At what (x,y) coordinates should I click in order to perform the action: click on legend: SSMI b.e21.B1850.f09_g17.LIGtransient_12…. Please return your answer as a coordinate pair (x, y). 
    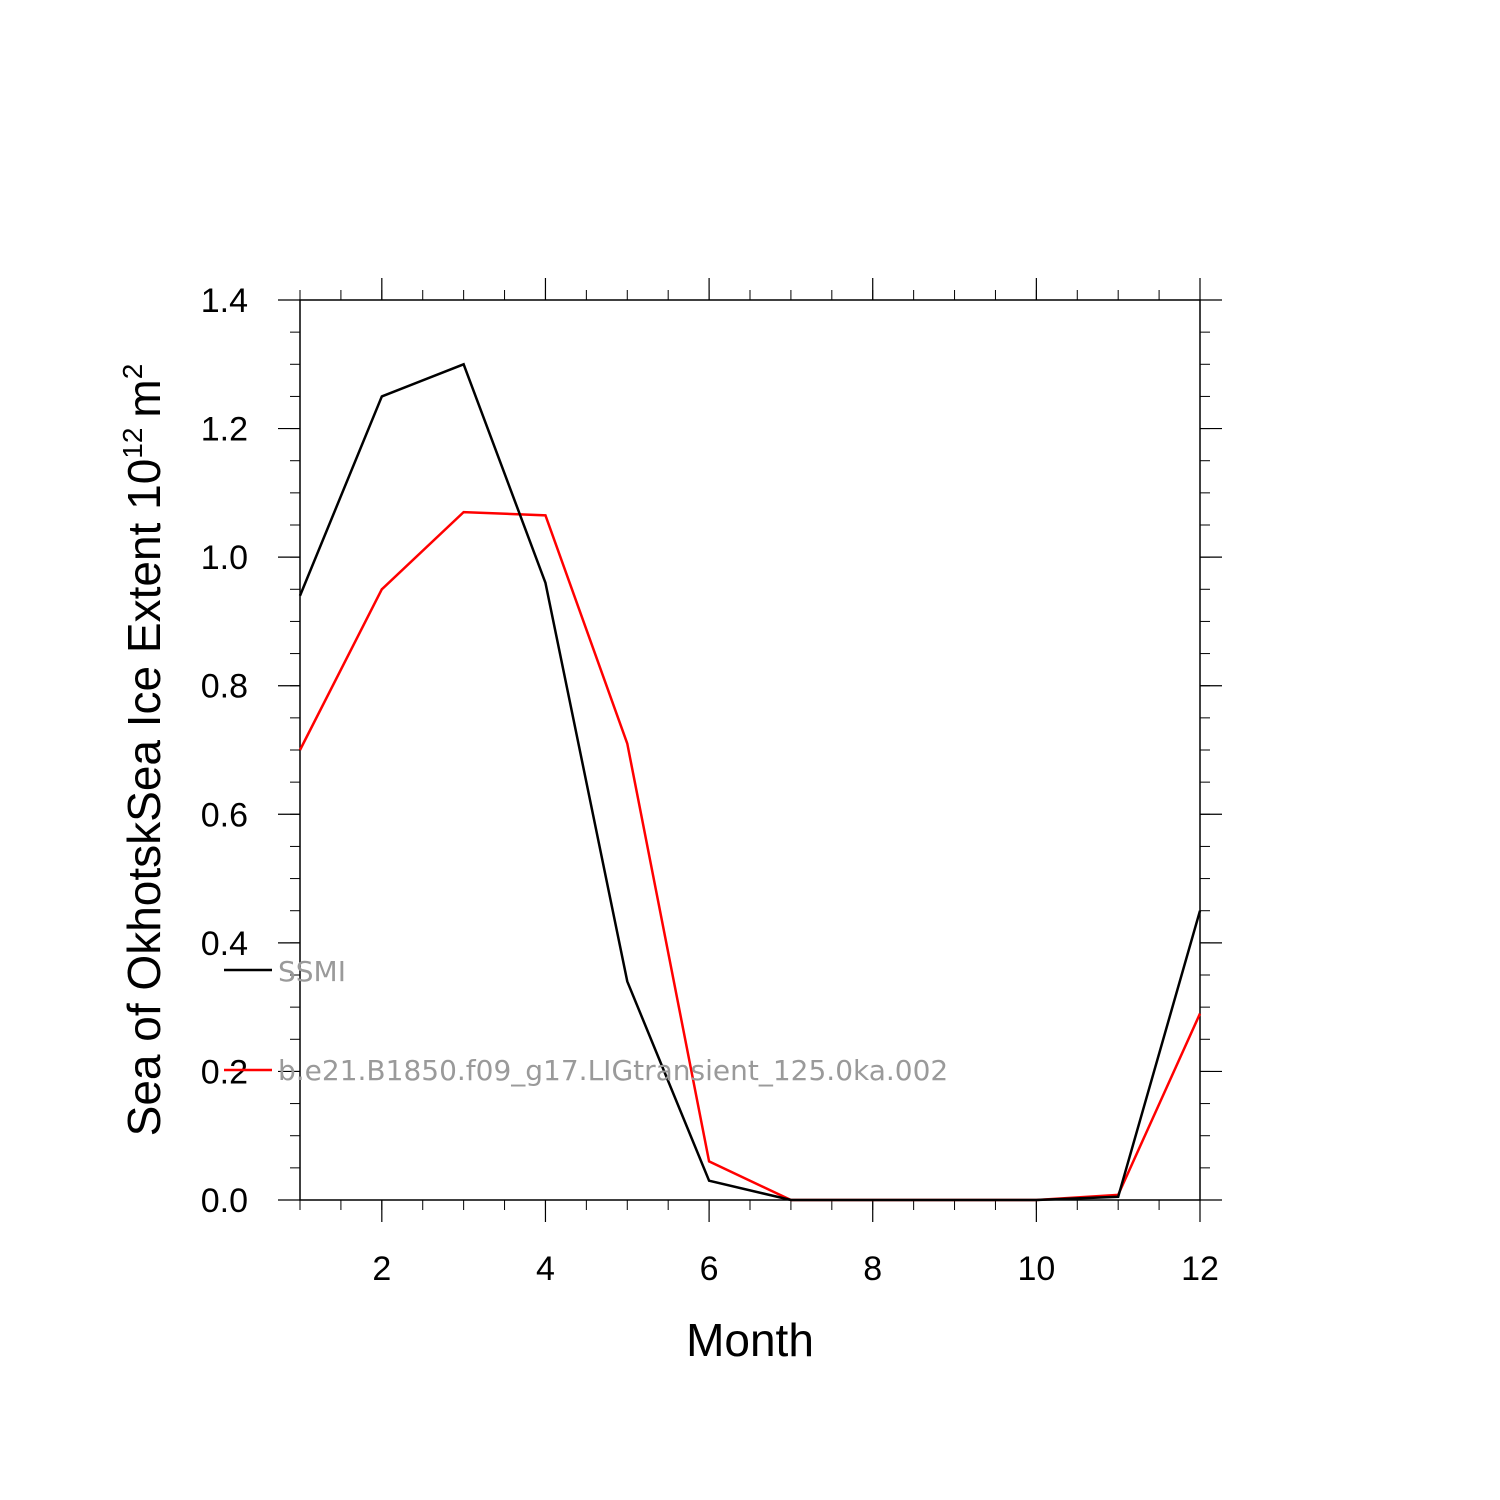
    Looking at the image, I should click on (586, 1021).